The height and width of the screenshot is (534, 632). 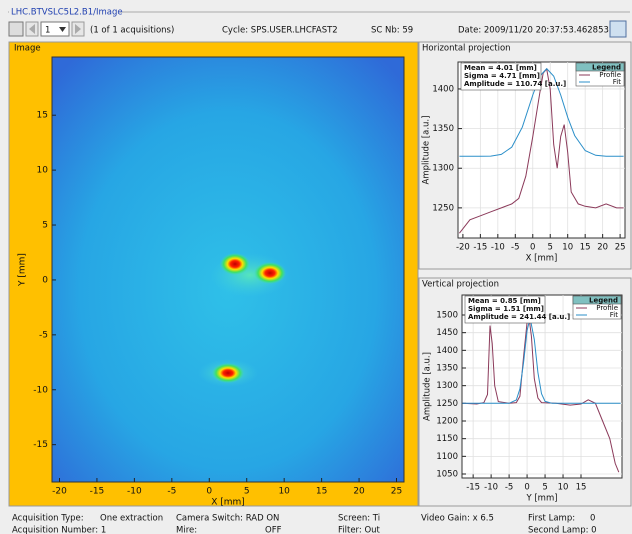 What do you see at coordinates (504, 301) in the screenshot?
I see `stats-text: Mean = 0.85 [mm]` at bounding box center [504, 301].